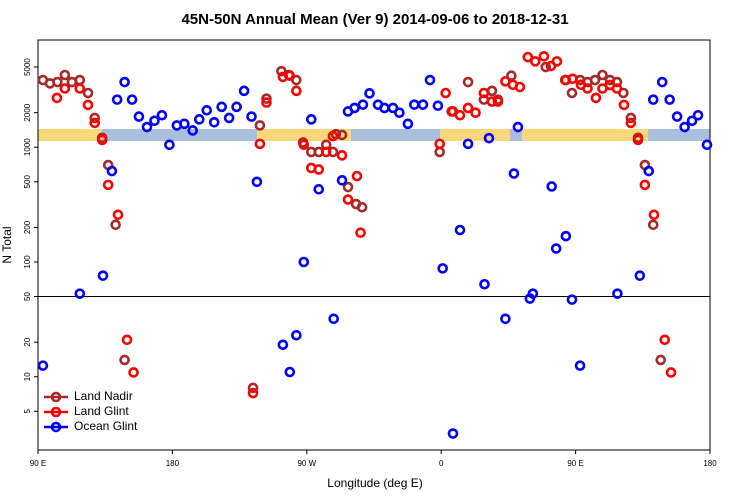  What do you see at coordinates (27, 411) in the screenshot?
I see `y-tick-label: 5` at bounding box center [27, 411].